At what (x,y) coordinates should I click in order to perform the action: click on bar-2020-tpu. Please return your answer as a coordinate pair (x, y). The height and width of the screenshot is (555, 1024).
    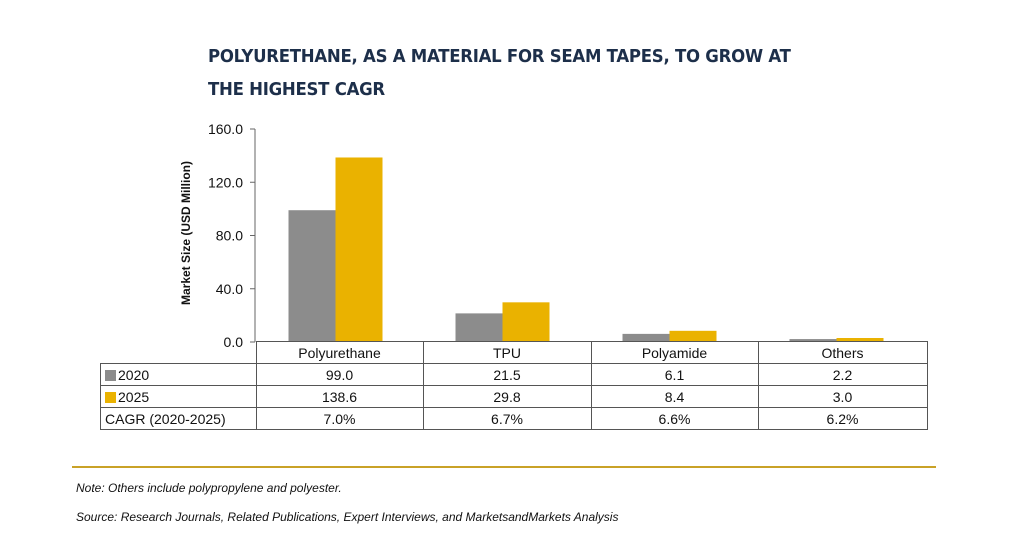
    Looking at the image, I should click on (479, 327).